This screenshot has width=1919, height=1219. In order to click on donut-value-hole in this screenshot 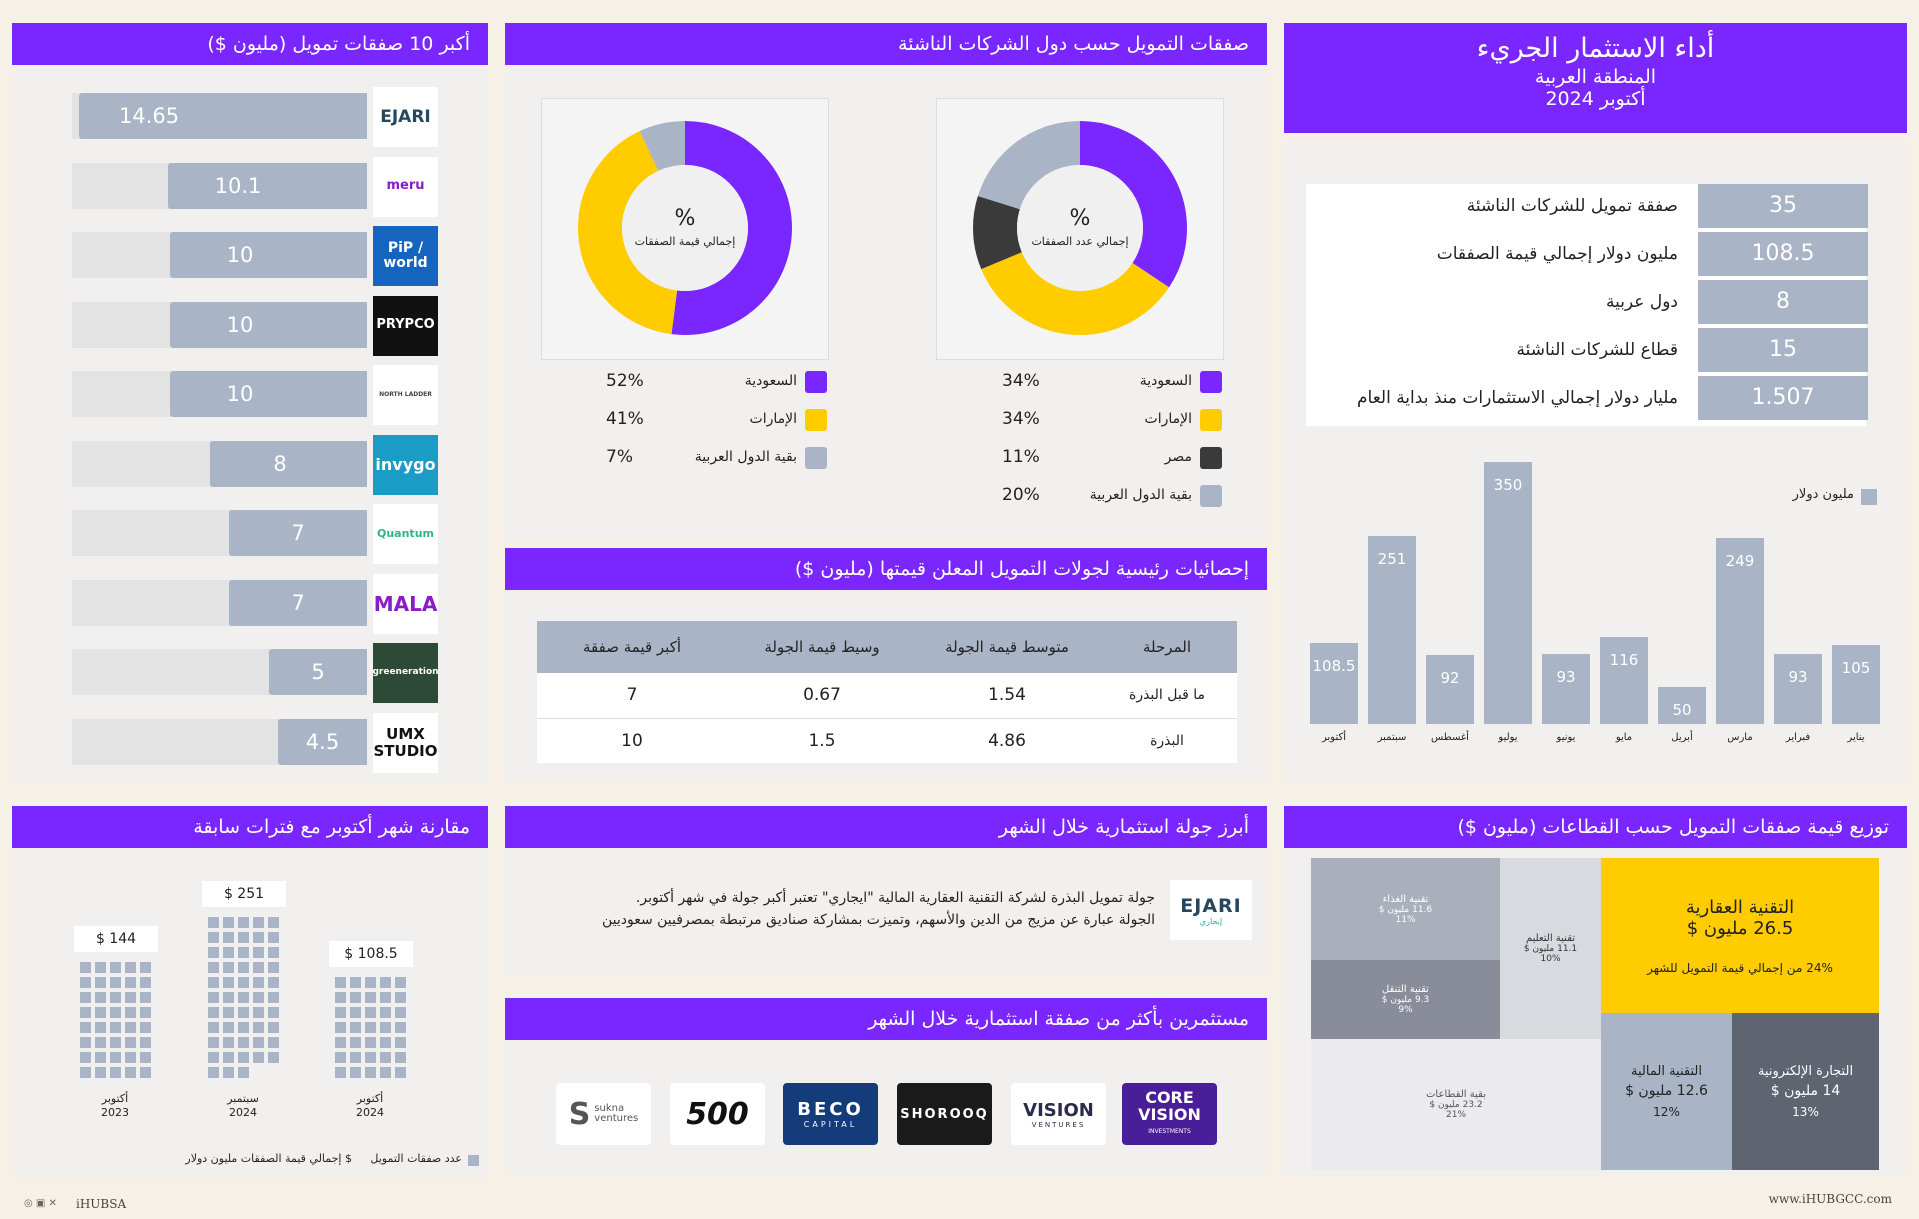, I will do `click(685, 228)`.